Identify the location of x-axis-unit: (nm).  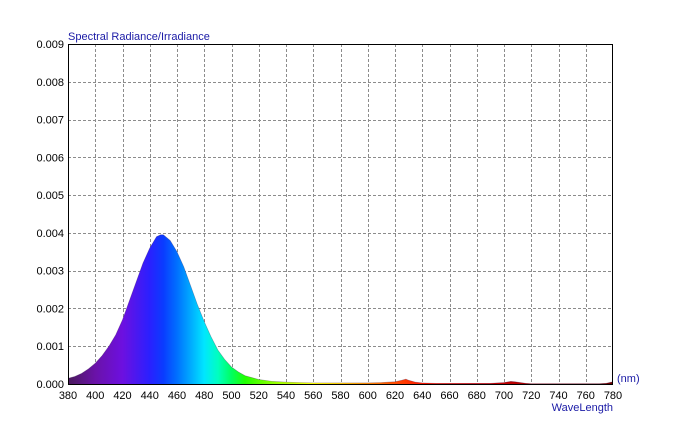
(628, 379).